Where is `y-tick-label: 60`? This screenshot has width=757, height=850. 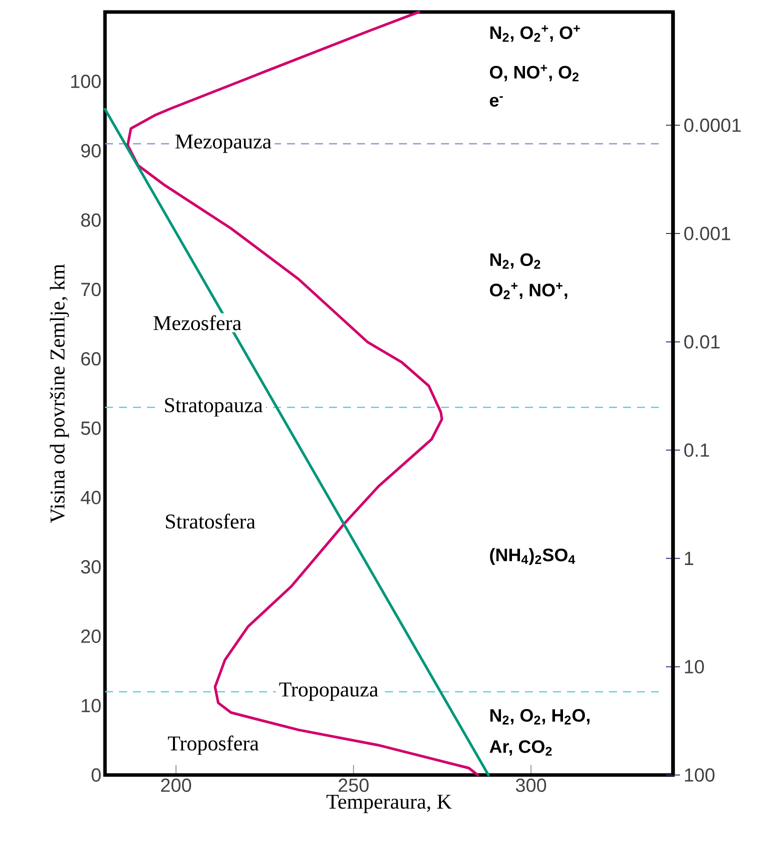 y-tick-label: 60 is located at coordinates (91, 359).